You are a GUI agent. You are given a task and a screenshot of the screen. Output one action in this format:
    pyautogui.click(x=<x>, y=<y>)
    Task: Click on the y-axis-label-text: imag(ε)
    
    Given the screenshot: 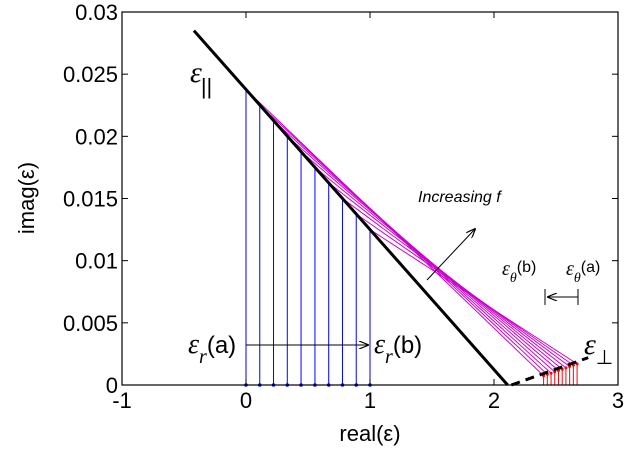 What is the action you would take?
    pyautogui.click(x=26, y=198)
    